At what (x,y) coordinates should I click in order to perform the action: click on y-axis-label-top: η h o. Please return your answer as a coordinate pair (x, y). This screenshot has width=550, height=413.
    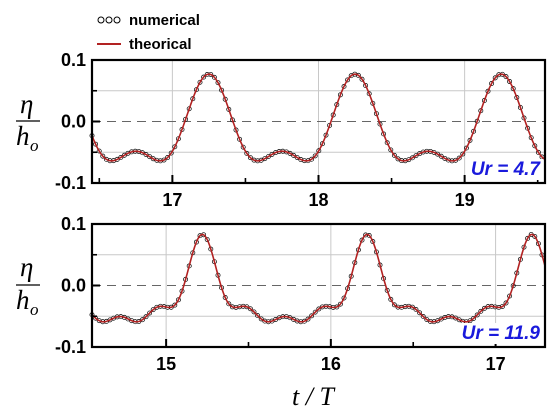
    Looking at the image, I should click on (28, 122).